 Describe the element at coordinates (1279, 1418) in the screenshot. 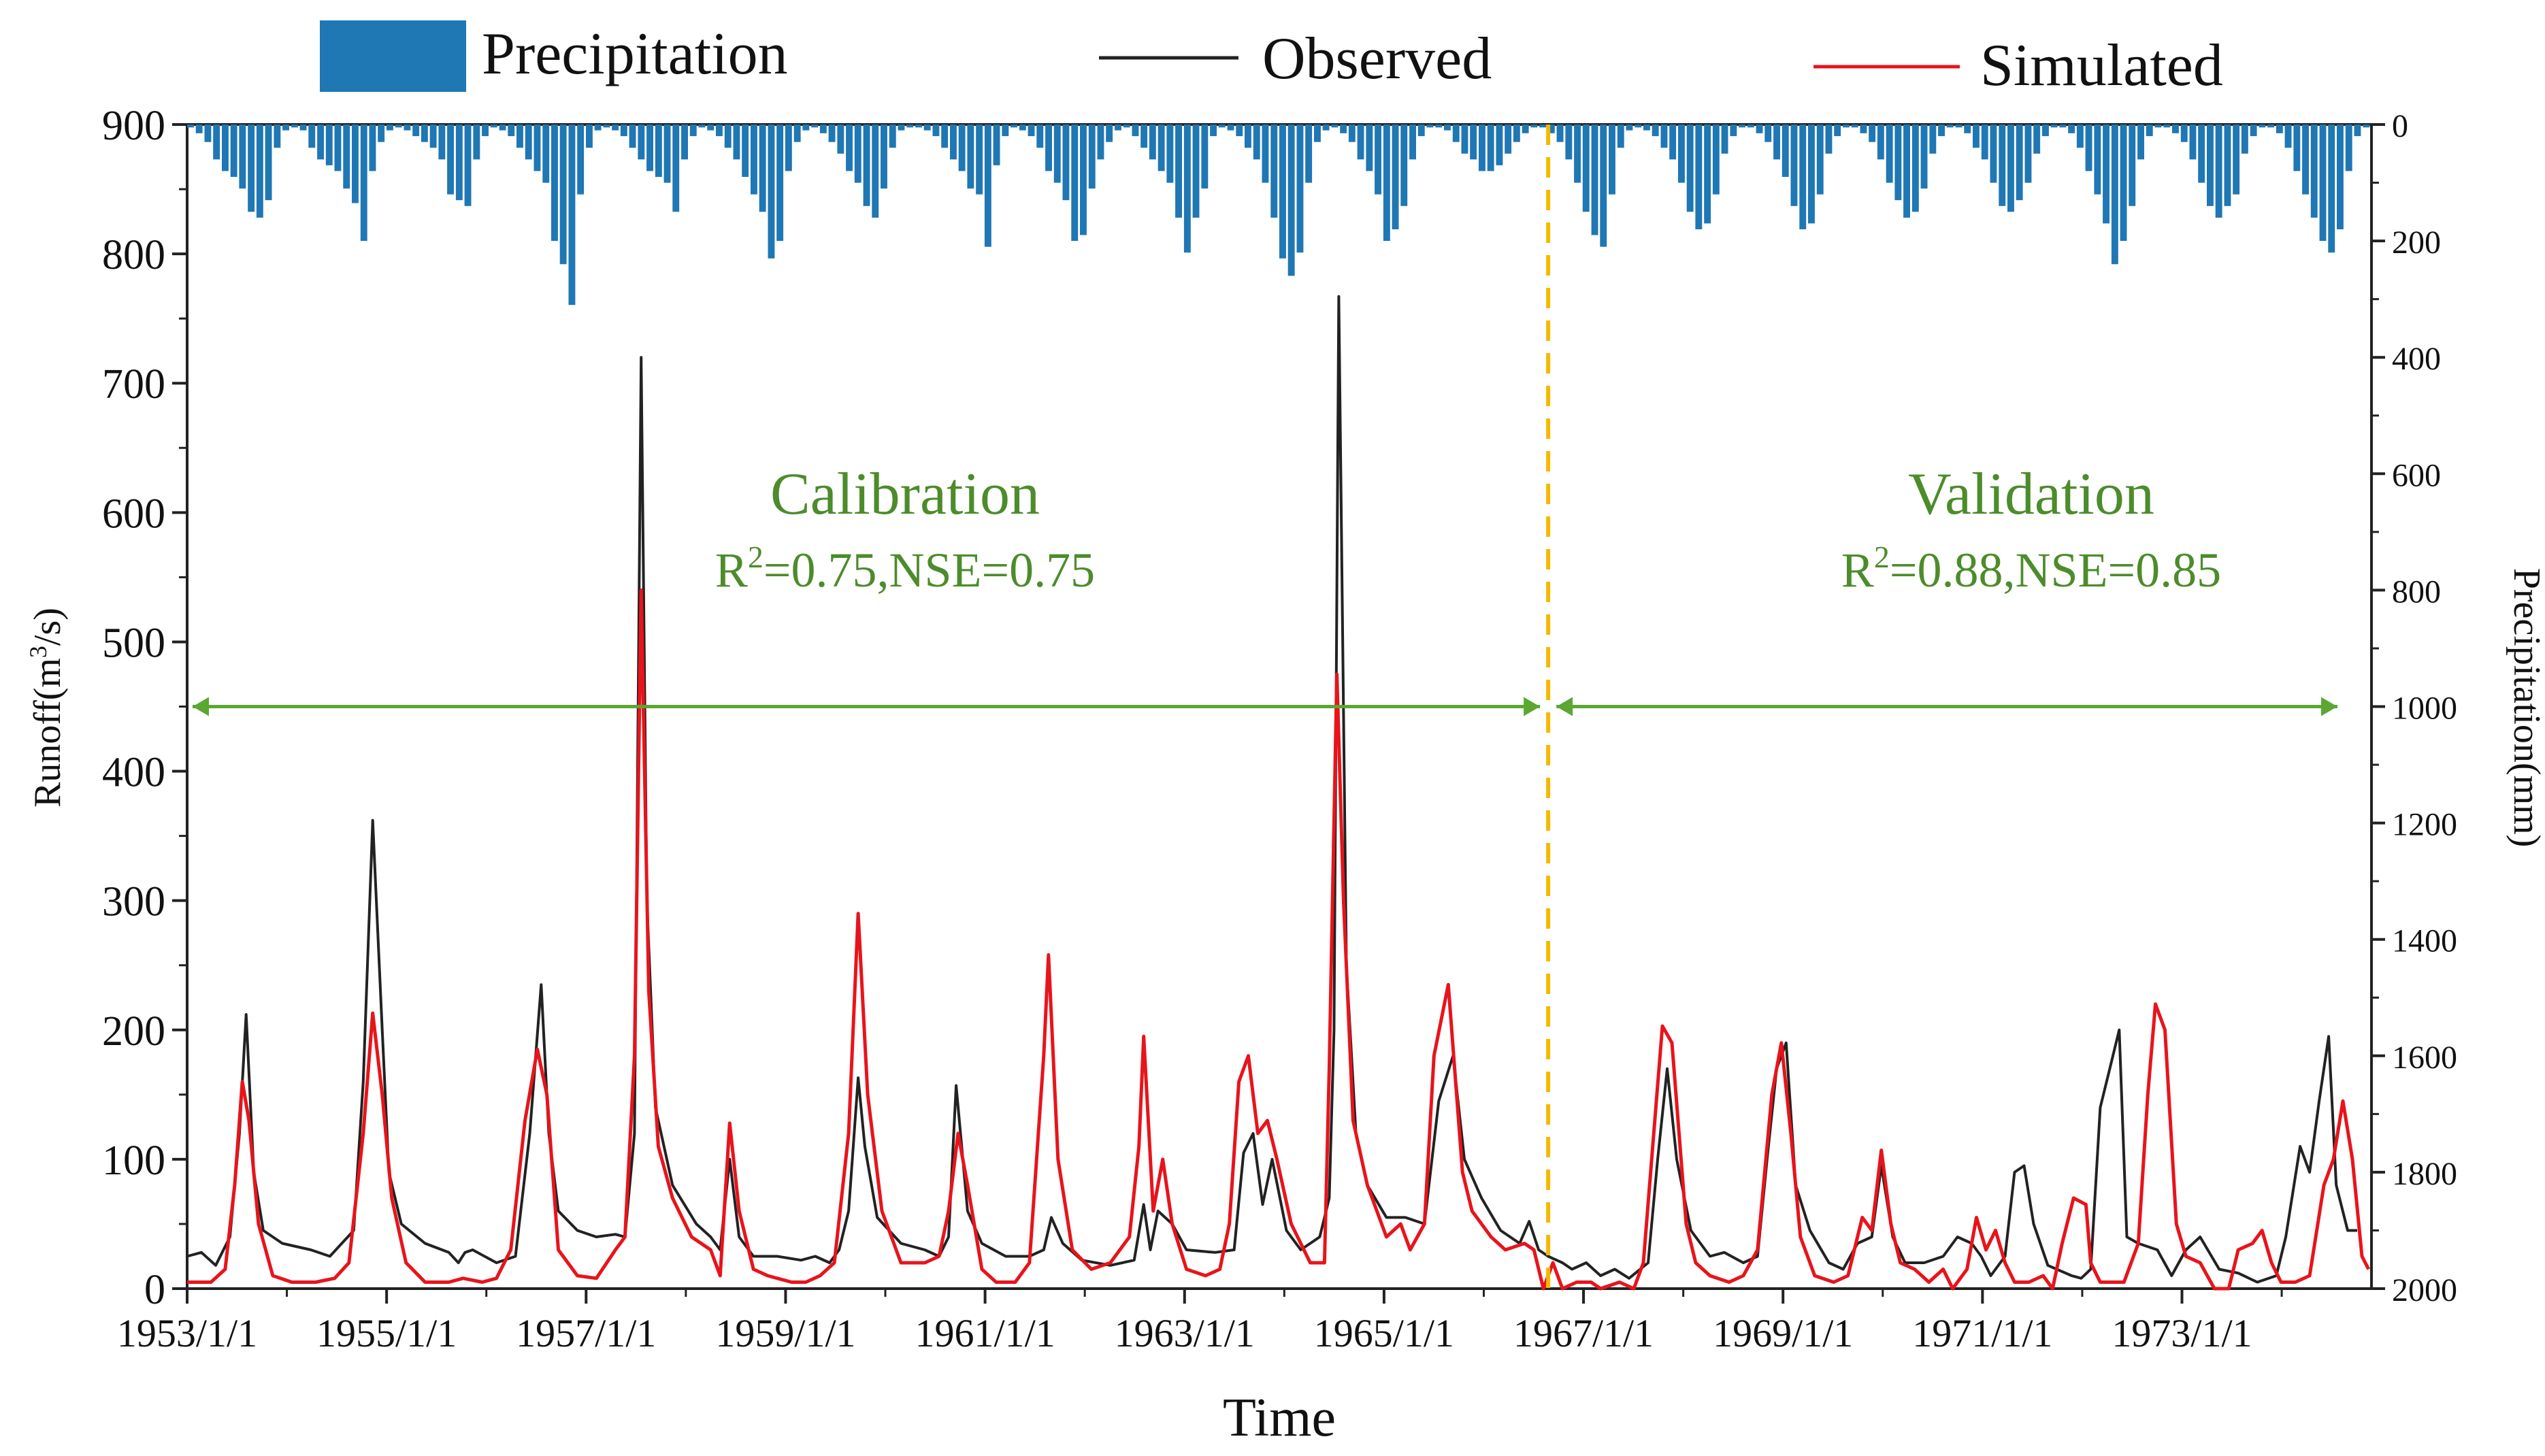

I see `x-axis-title: Time` at that location.